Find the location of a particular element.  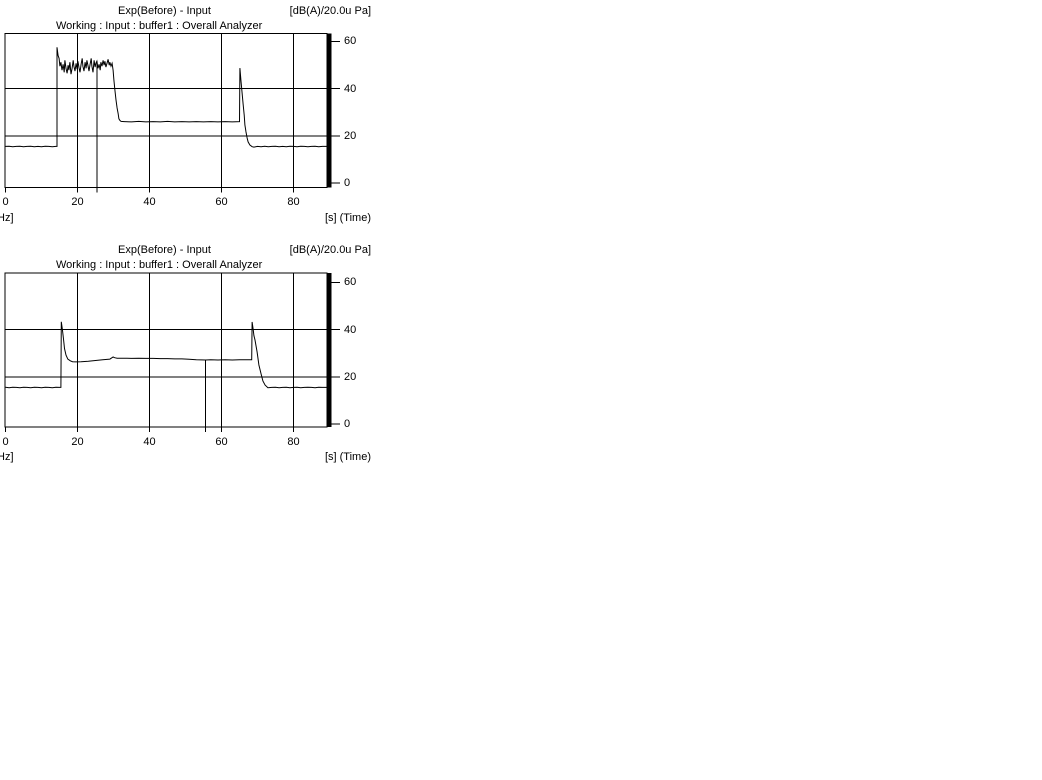

chart2-x-axis-label: [s] (Time) is located at coordinates (347, 457).